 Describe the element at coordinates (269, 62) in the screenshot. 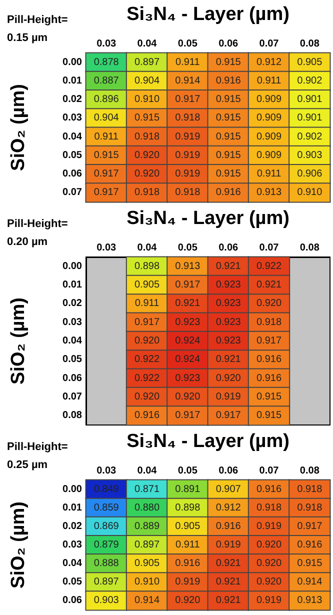

I see `data-label: 0.912` at that location.